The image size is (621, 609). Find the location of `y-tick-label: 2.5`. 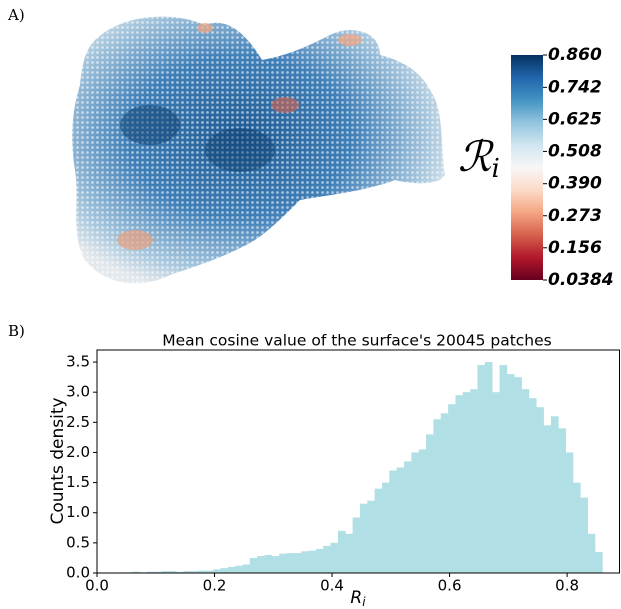

y-tick-label: 2.5 is located at coordinates (78, 422).